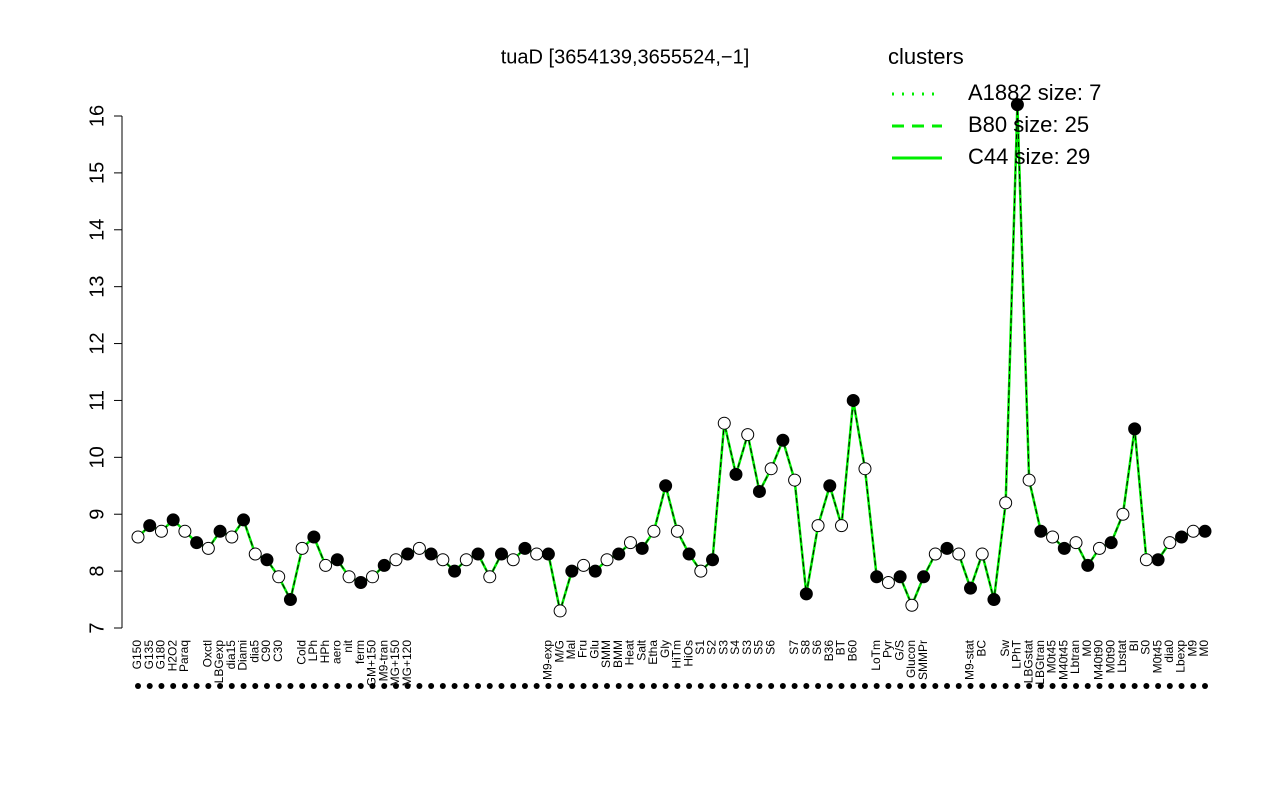 The height and width of the screenshot is (800, 1280). What do you see at coordinates (254, 651) in the screenshot?
I see `x-tick-label: dia5` at bounding box center [254, 651].